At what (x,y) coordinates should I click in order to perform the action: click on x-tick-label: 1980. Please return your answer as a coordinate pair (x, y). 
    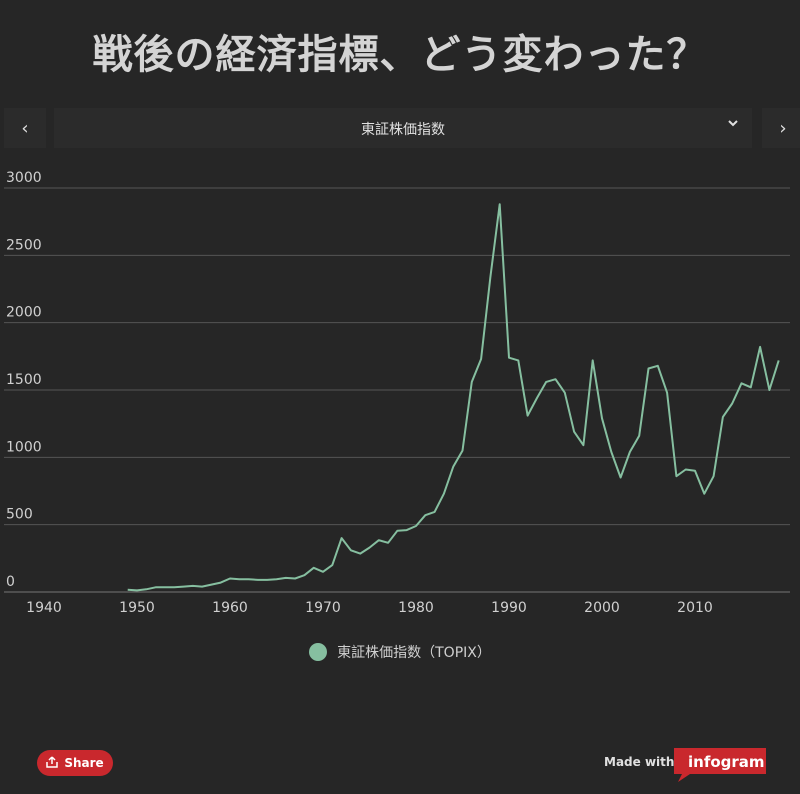
    Looking at the image, I should click on (416, 608).